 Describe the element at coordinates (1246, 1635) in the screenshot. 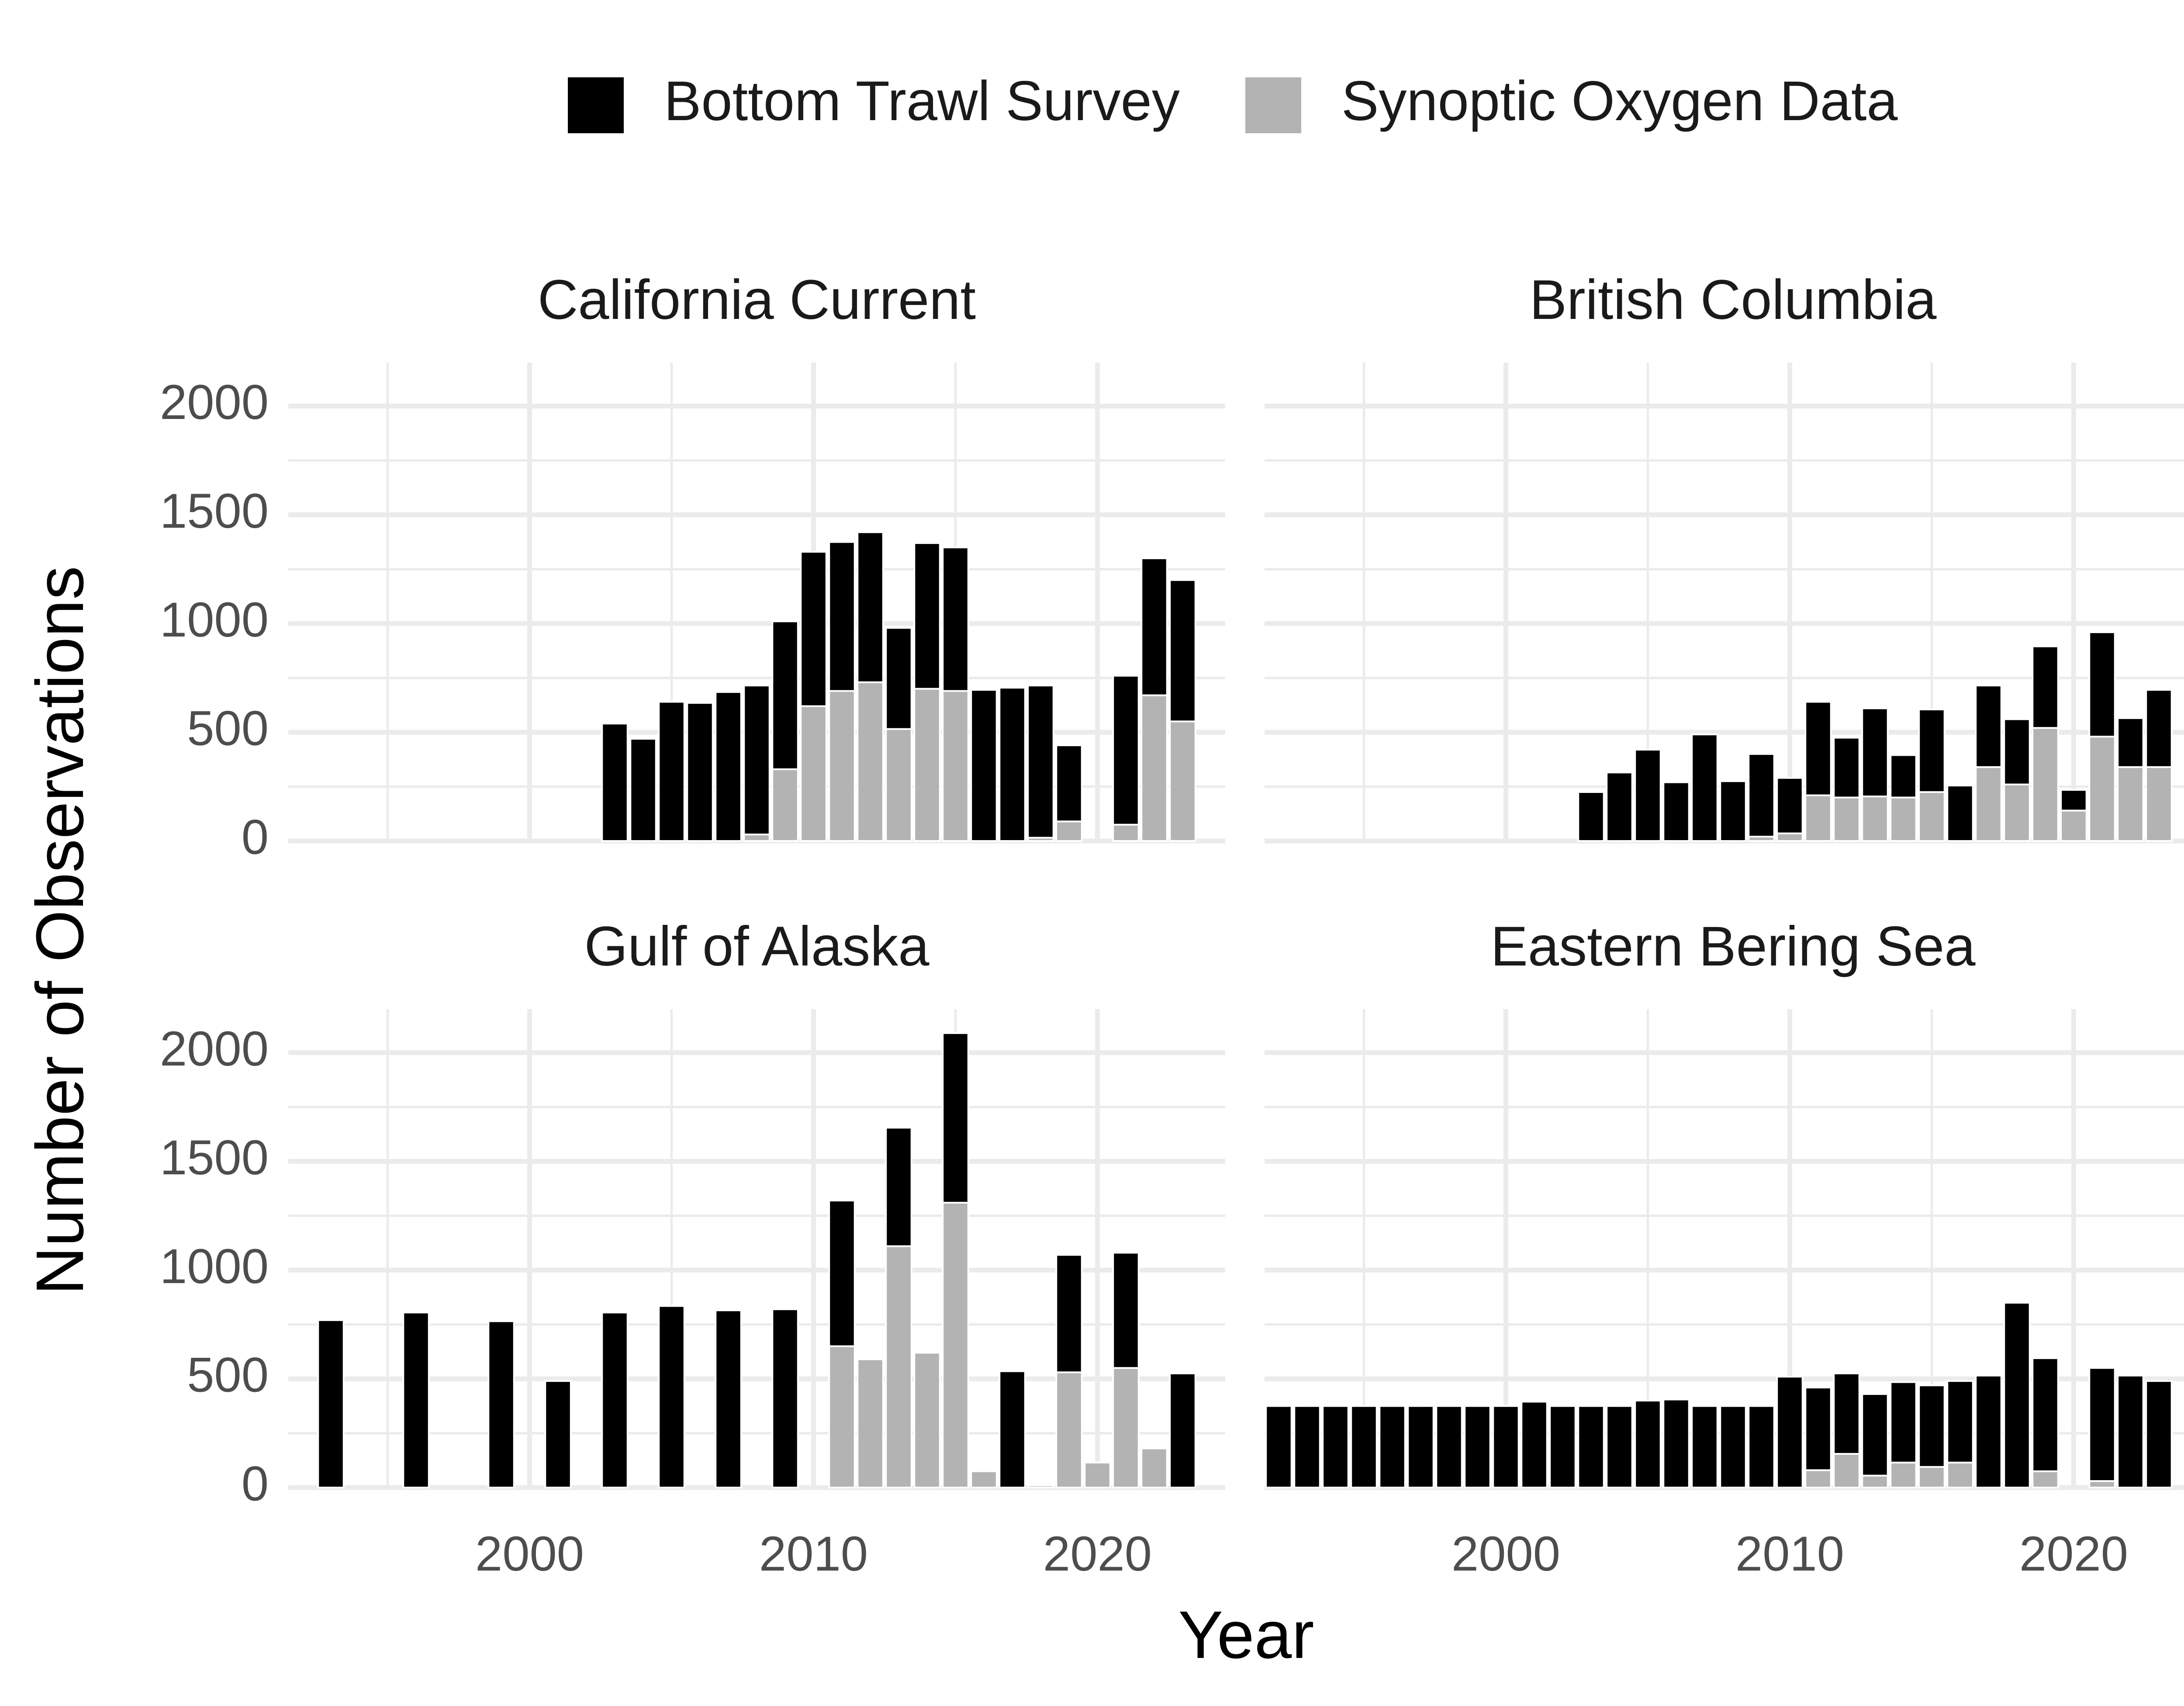

I see `x-axis-title: Year` at that location.